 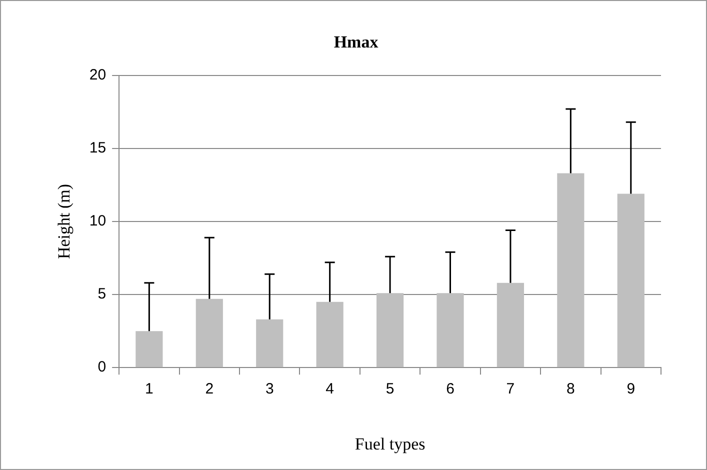 I want to click on x-tick-label: 4, so click(x=330, y=389).